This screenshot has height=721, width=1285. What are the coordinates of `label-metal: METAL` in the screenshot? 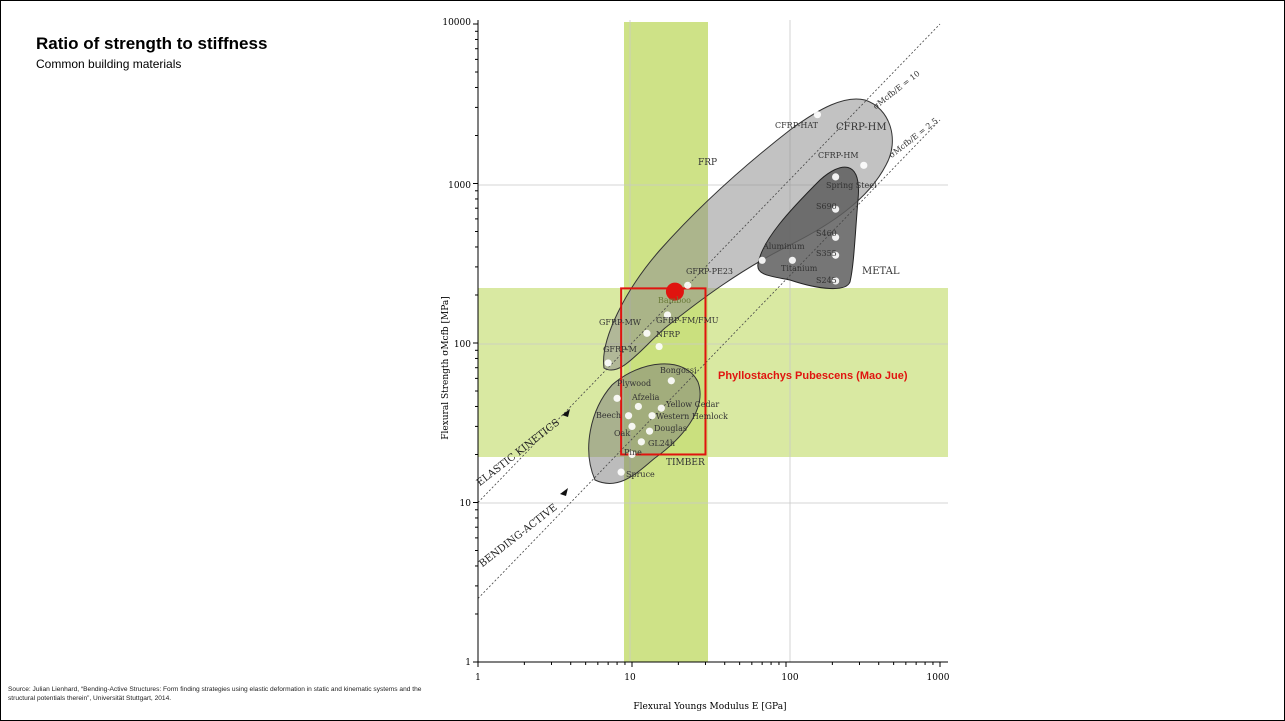 It's located at (881, 271).